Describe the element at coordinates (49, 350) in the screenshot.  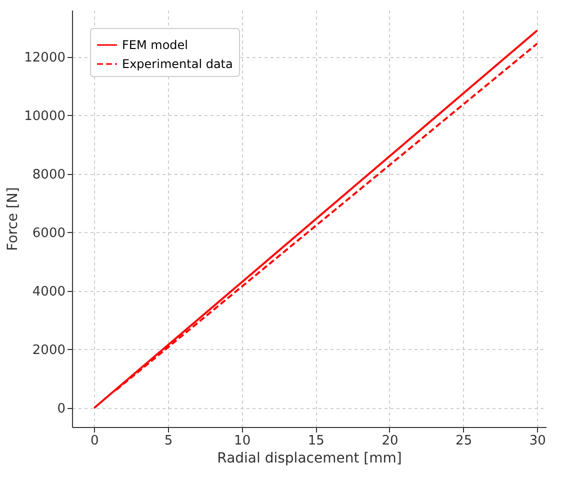
I see `y-tick-label: 2000` at that location.